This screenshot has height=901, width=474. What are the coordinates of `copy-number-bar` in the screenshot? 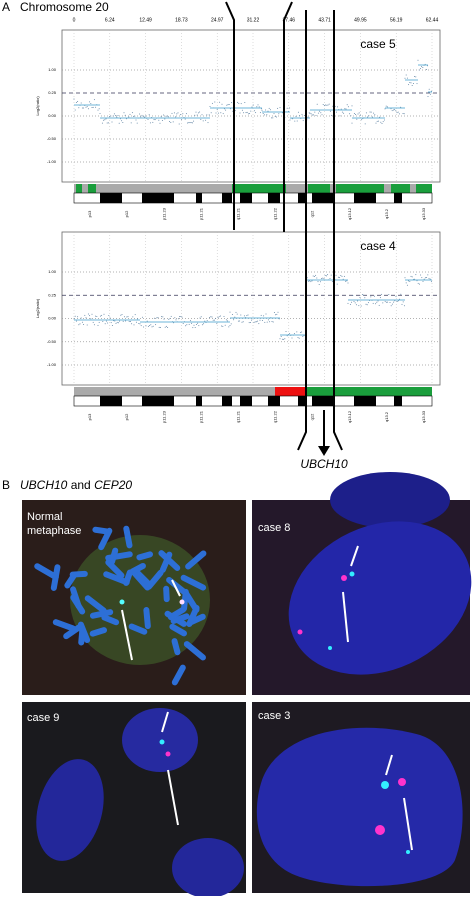 It's located at (297, 188).